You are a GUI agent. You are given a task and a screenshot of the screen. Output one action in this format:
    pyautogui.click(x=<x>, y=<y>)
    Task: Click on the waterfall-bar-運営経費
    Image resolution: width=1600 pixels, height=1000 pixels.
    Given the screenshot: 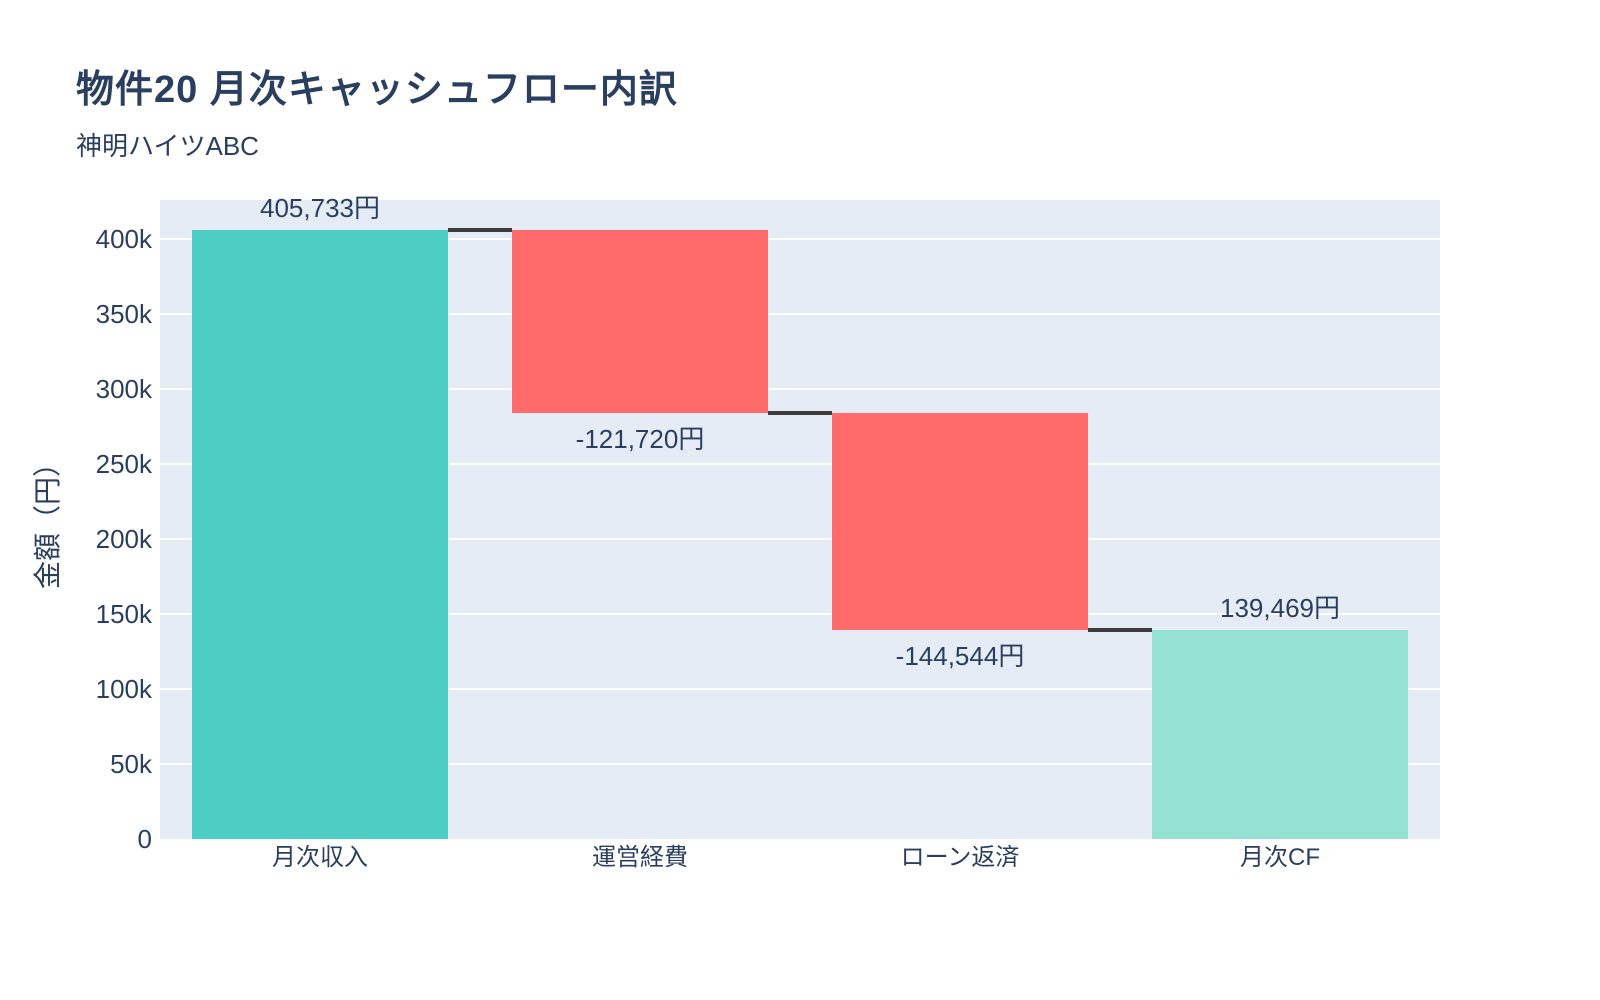 What is the action you would take?
    pyautogui.click(x=640, y=321)
    